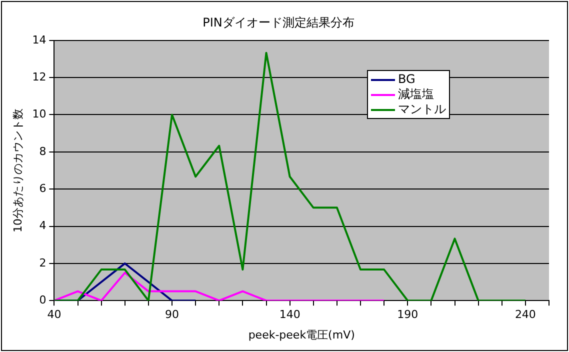 This screenshot has width=569, height=352. I want to click on y-tick-label: 14, so click(39, 39).